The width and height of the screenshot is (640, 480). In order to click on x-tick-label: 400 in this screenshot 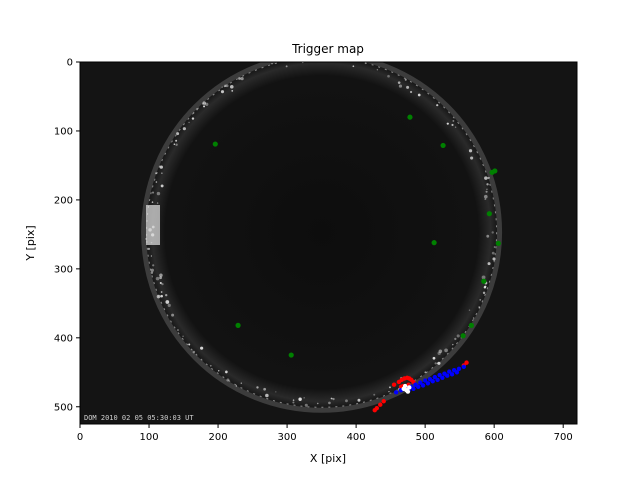, I will do `click(356, 437)`.